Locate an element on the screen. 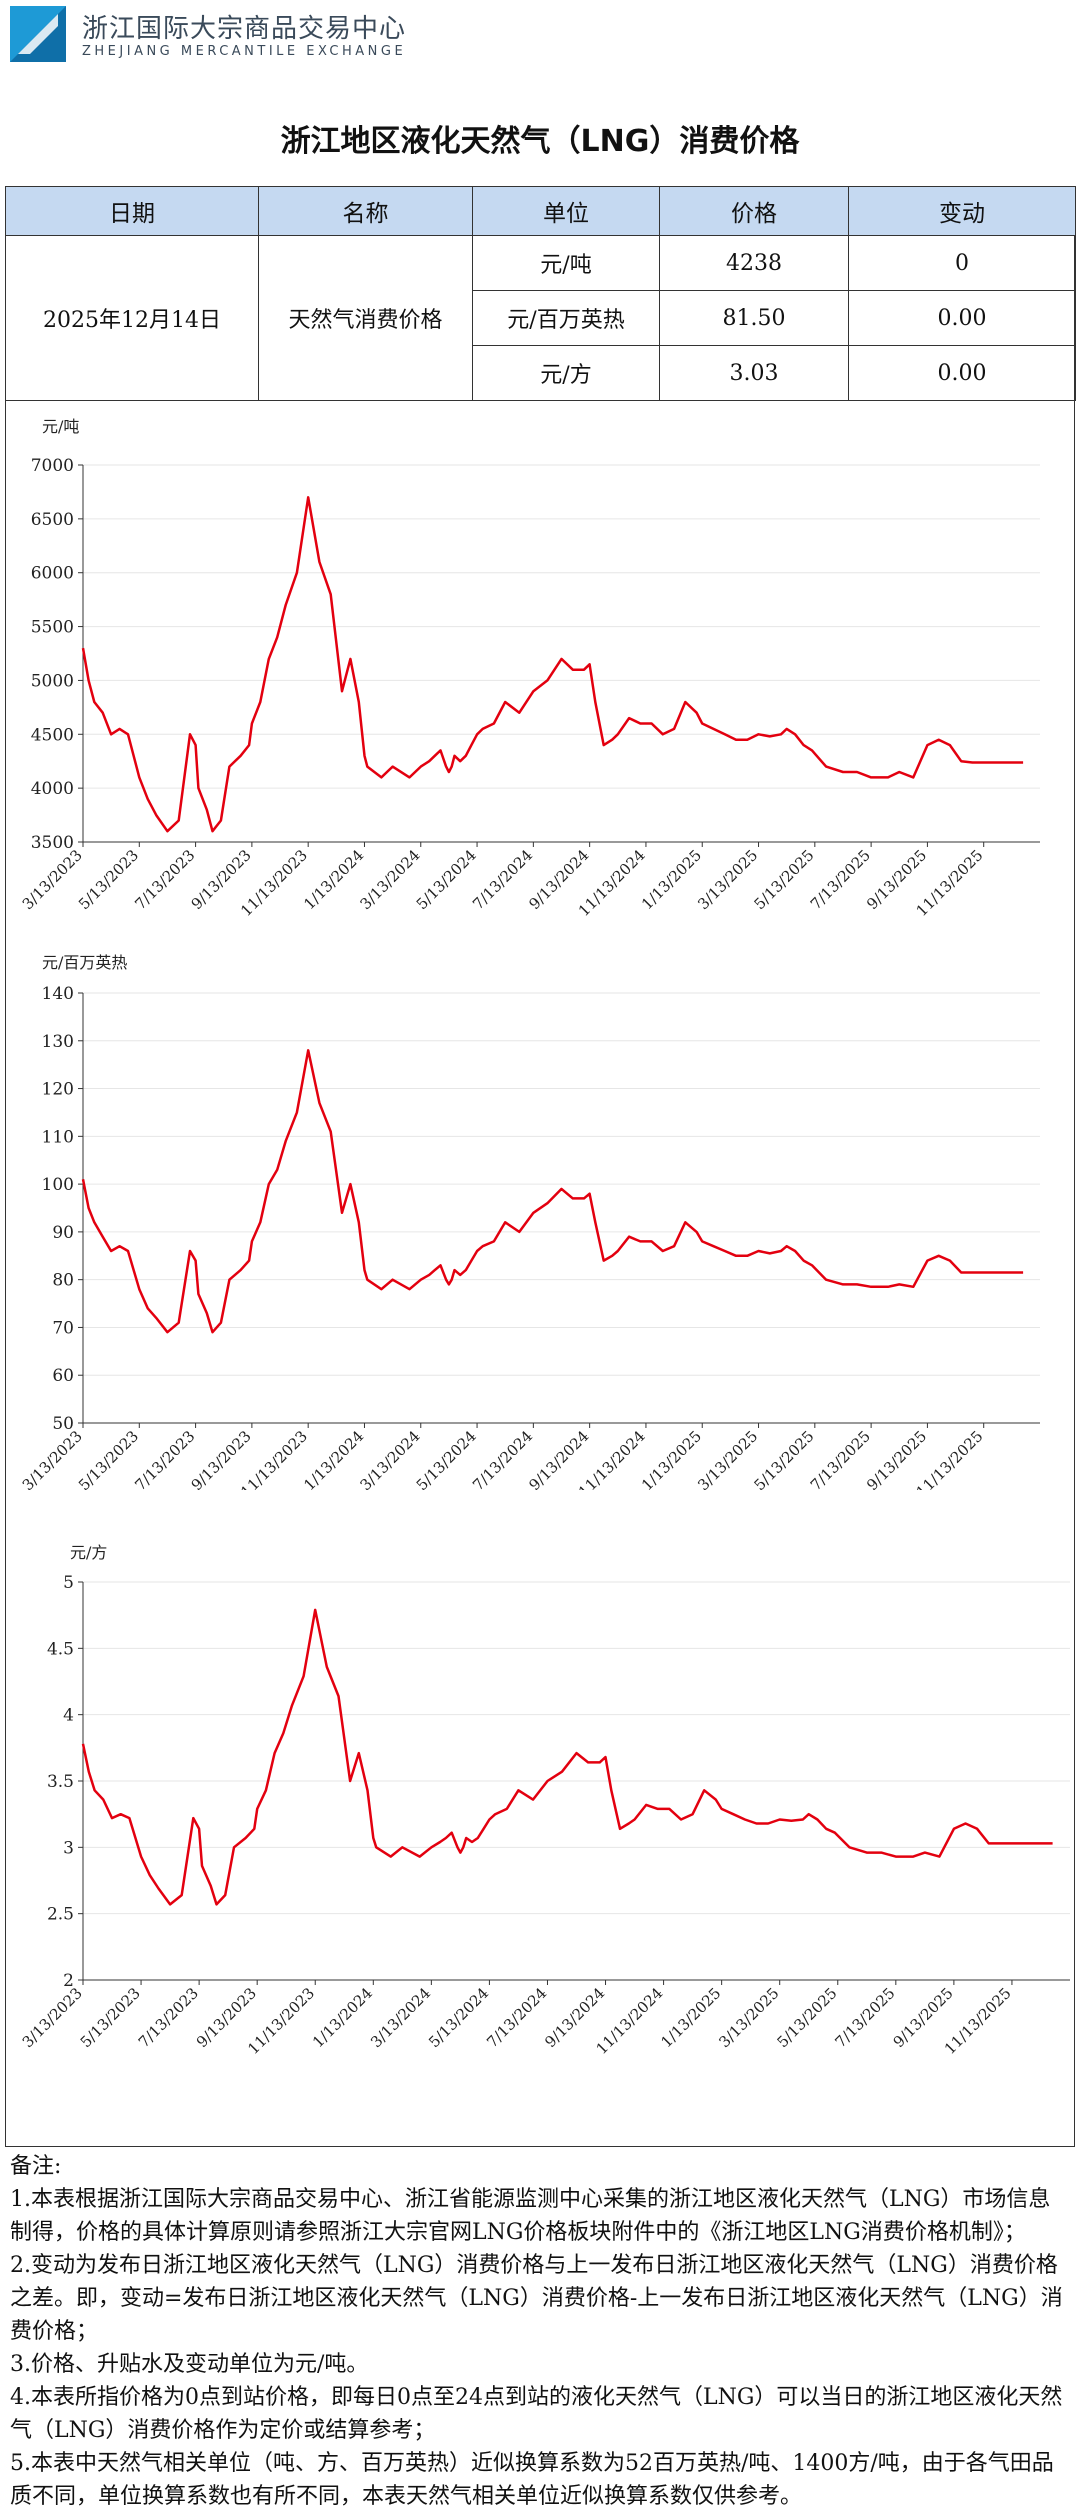 The width and height of the screenshot is (1080, 2519). price-cell: 81.50 is located at coordinates (754, 318).